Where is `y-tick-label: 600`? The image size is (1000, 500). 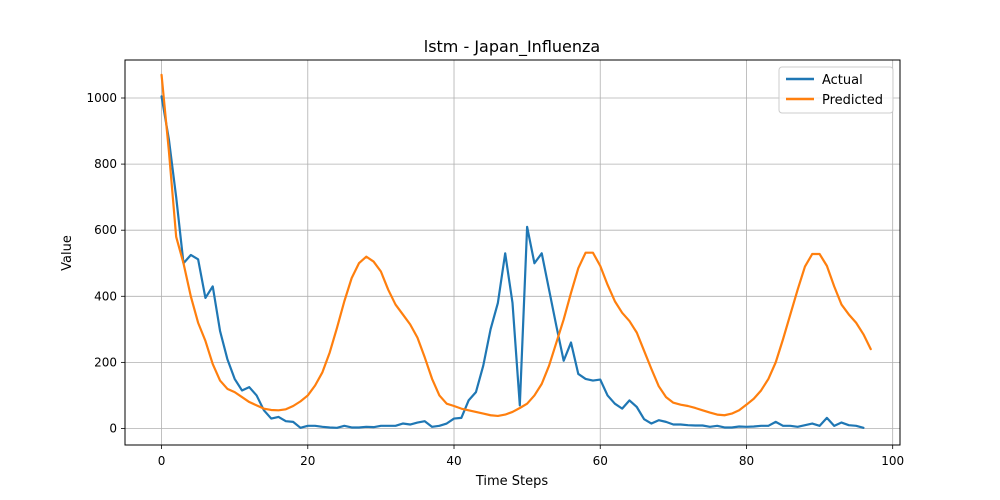
y-tick-label: 600 is located at coordinates (105, 230).